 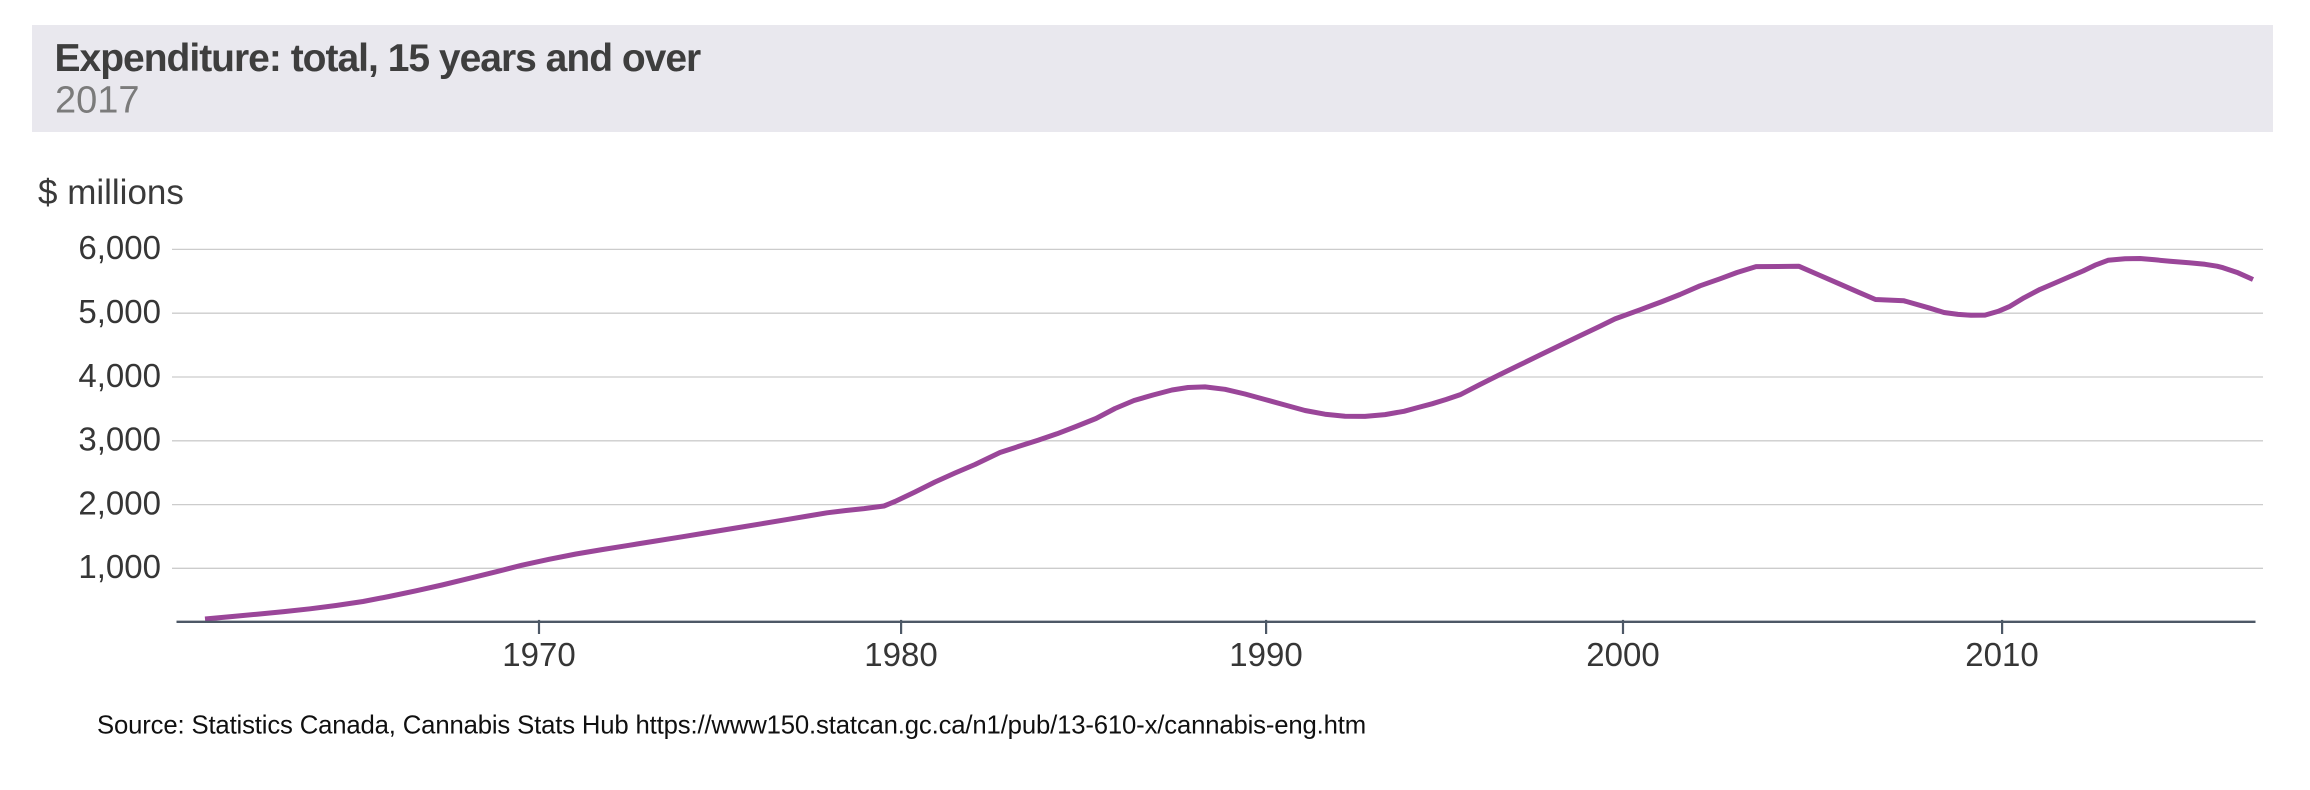 I want to click on svg-text: 1980, so click(x=900, y=654).